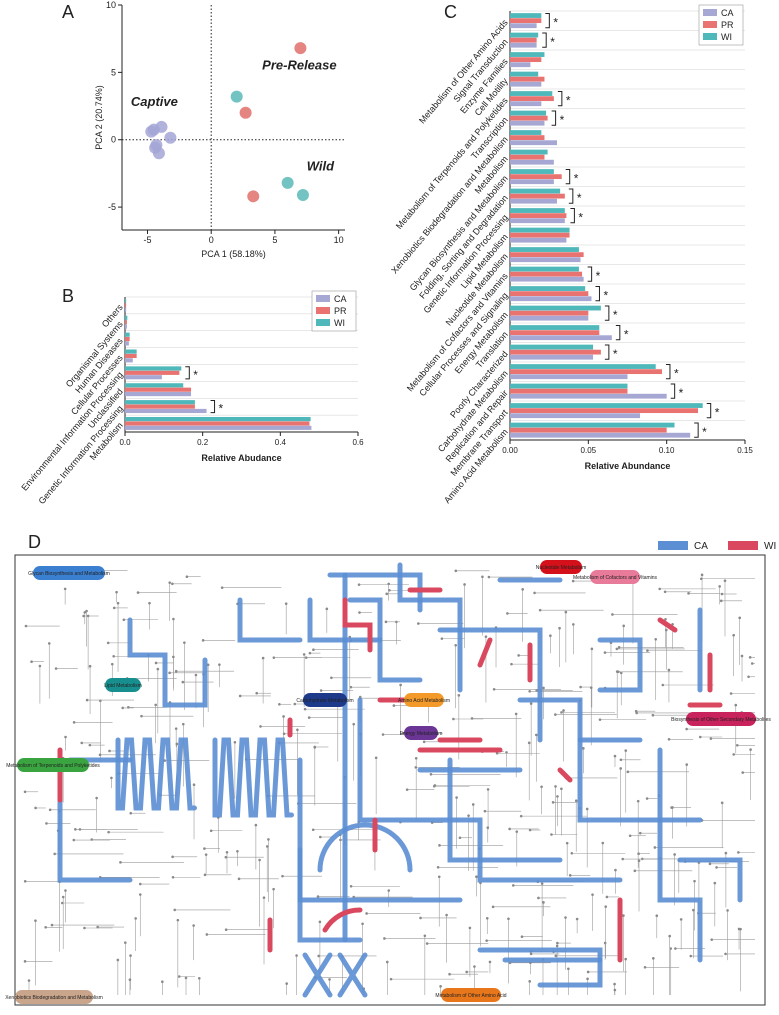 Image resolution: width=779 pixels, height=1015 pixels. I want to click on x-axis-label: Relative Abundance, so click(628, 466).